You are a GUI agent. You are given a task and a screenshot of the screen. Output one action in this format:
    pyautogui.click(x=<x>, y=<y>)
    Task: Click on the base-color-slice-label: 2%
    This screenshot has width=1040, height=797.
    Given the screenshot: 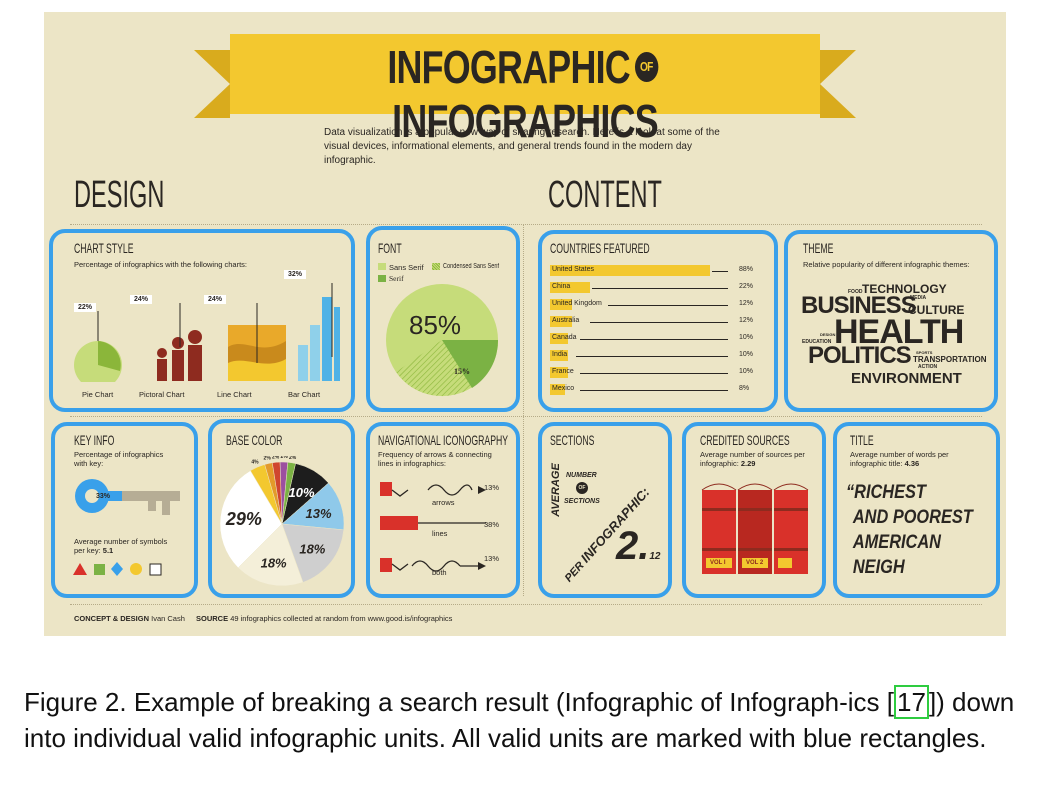 What is the action you would take?
    pyautogui.click(x=293, y=458)
    